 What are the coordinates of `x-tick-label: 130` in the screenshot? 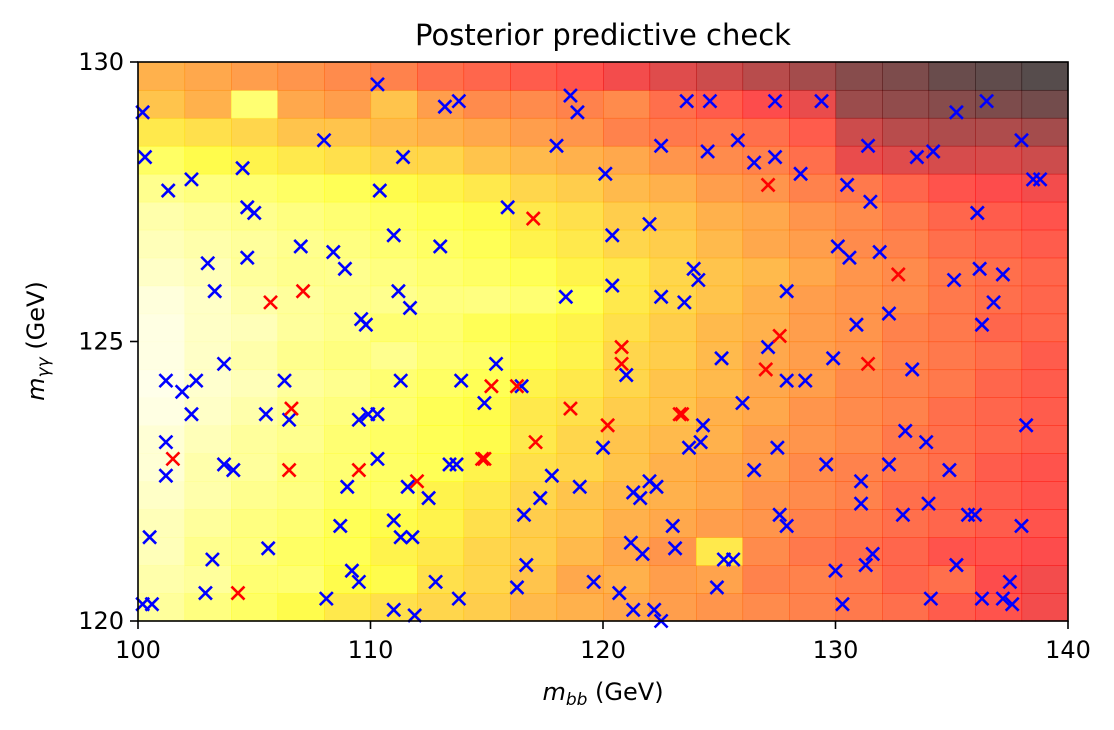 It's located at (836, 650).